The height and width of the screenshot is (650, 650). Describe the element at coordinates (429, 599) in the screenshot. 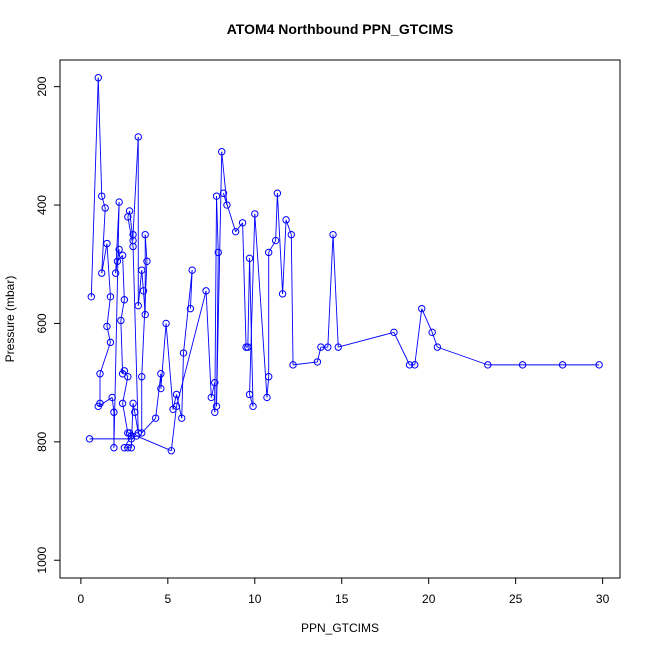

I see `x-tick-label-20: 20` at that location.